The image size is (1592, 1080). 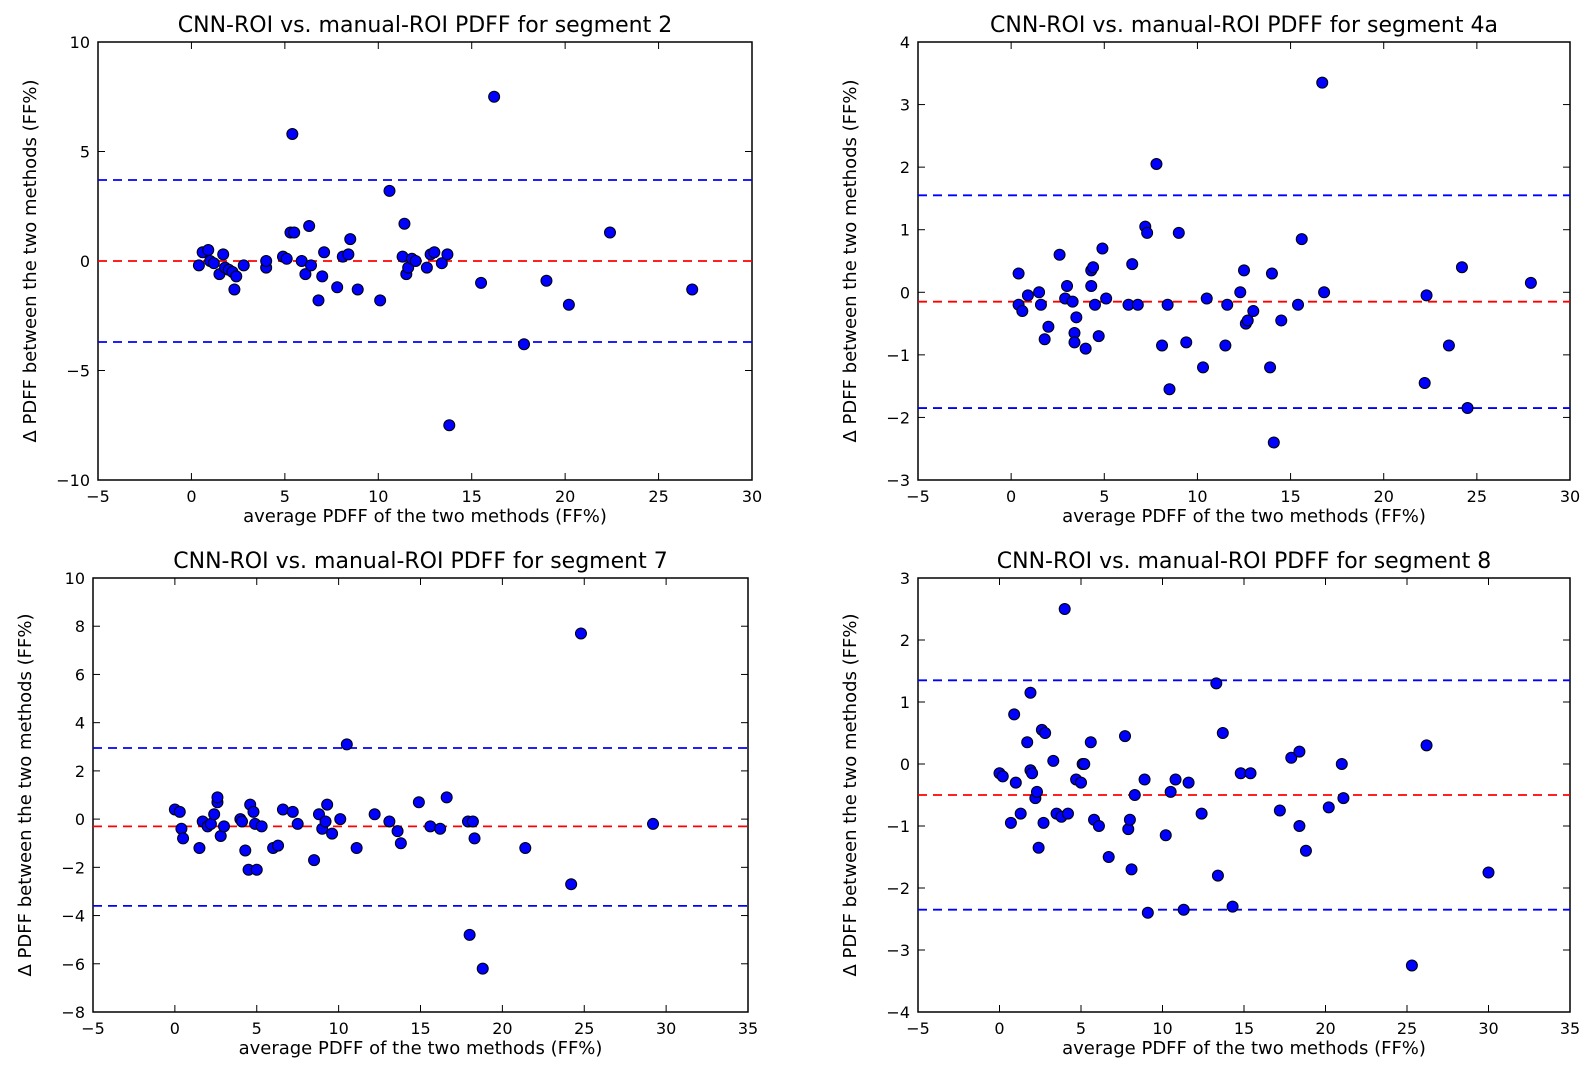 I want to click on y-tick-label: −10, so click(x=73, y=480).